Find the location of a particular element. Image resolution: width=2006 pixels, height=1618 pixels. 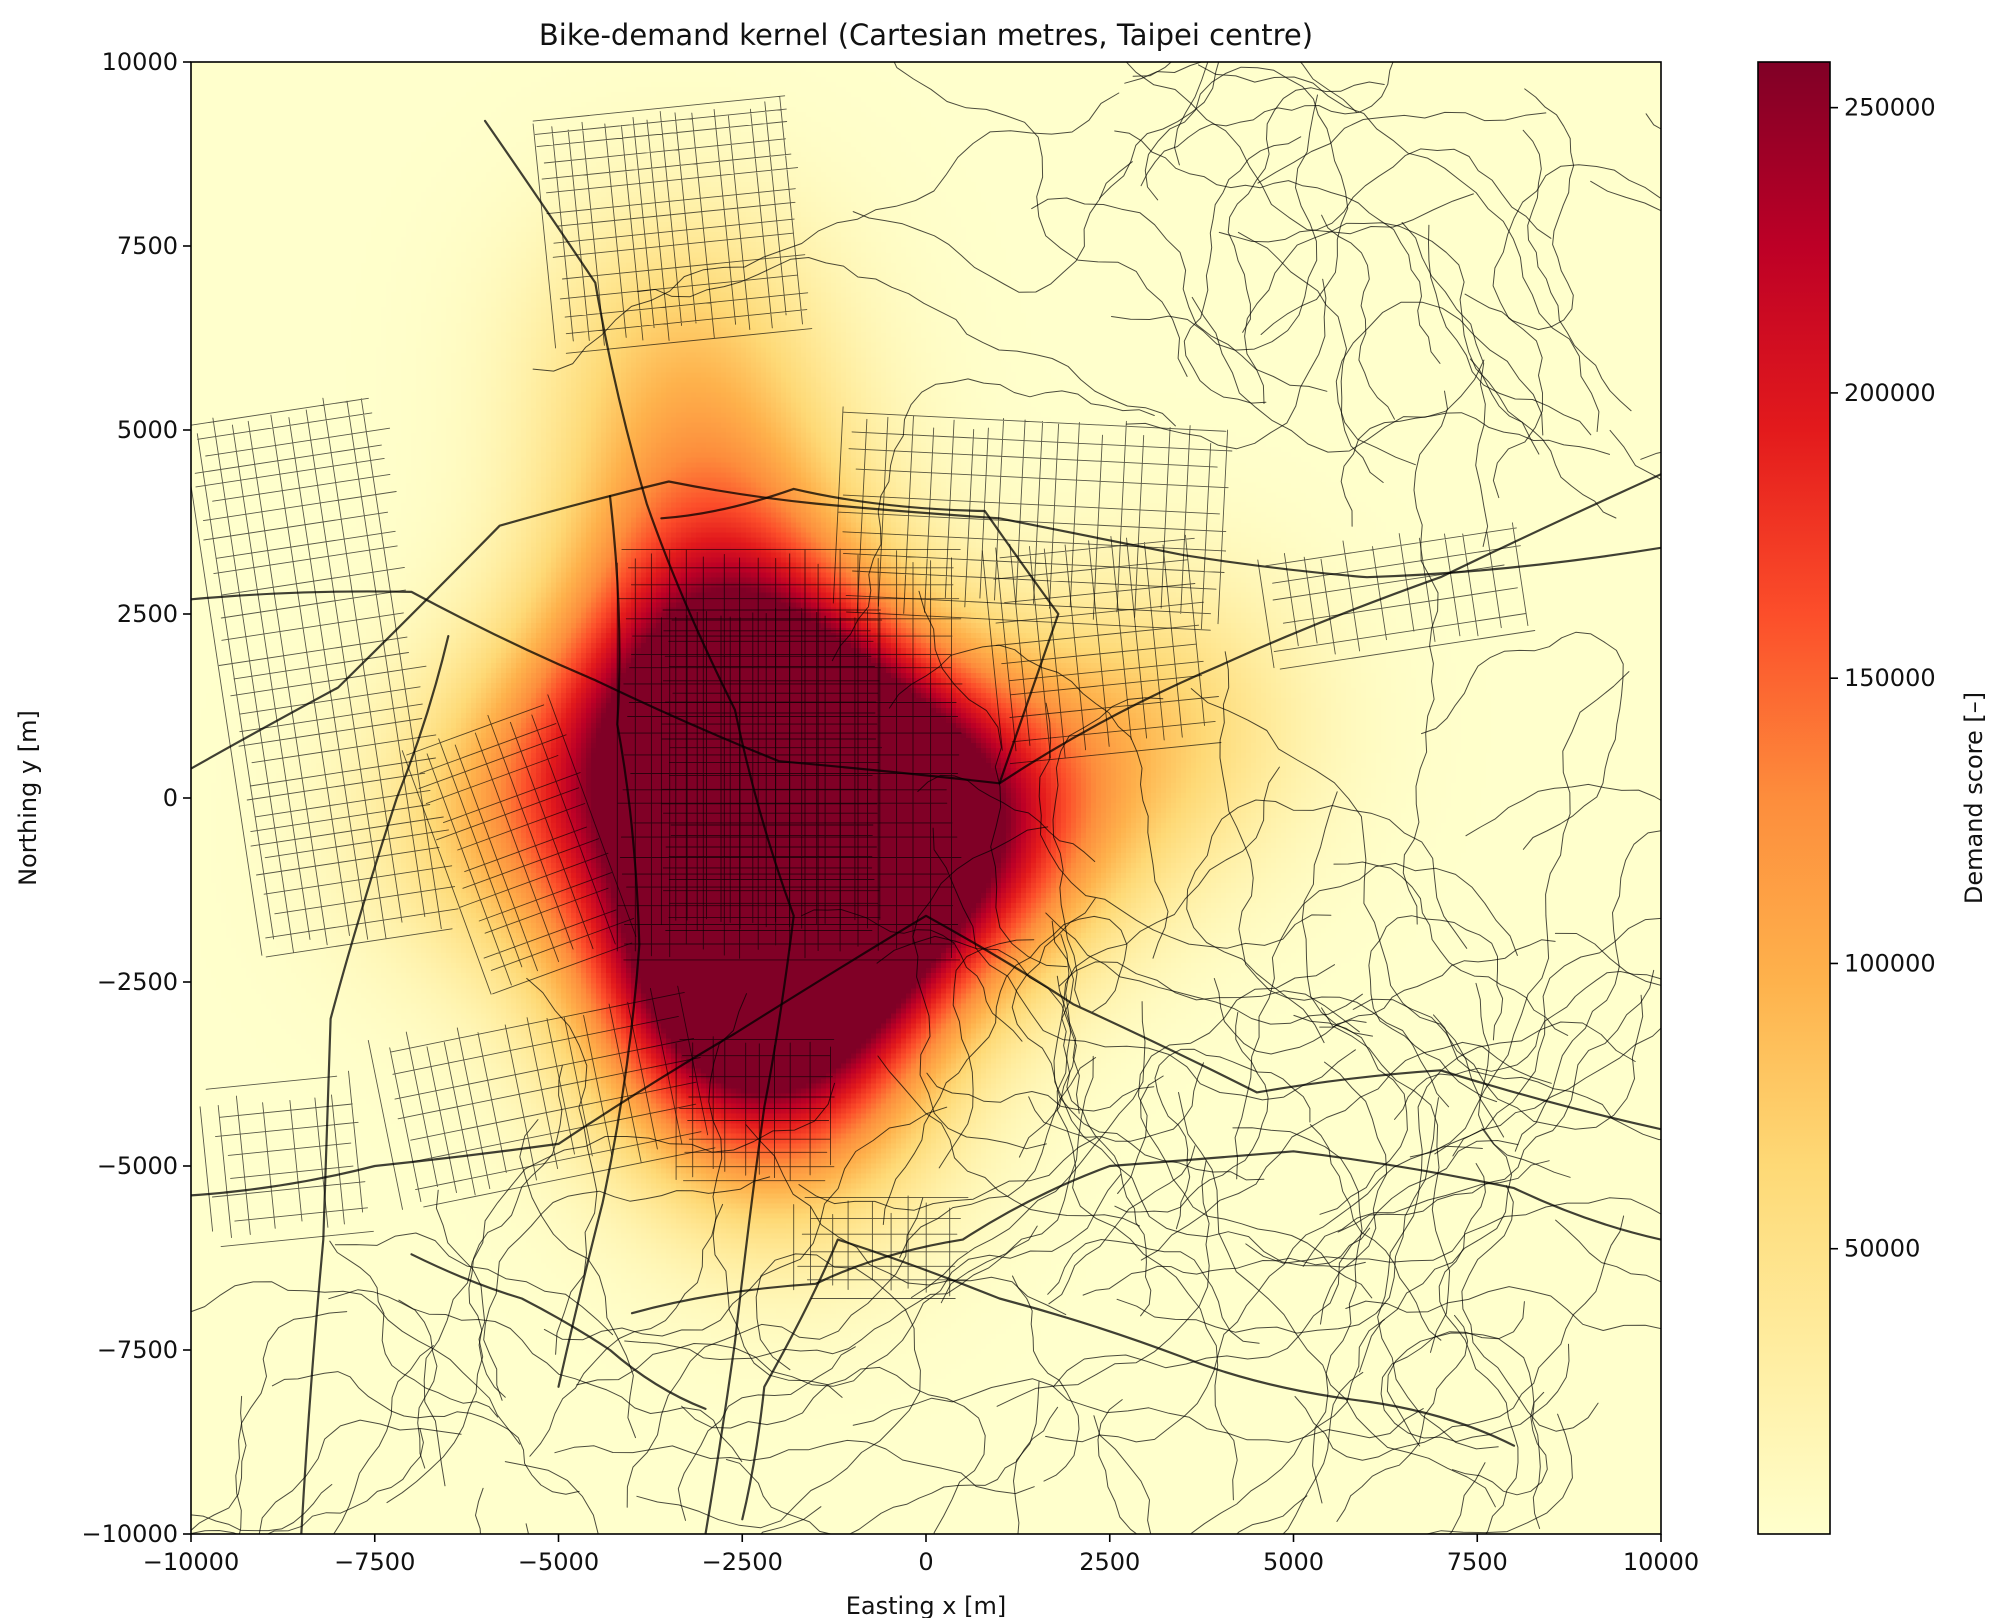

colorbar-tick-label: 150000 is located at coordinates (1890, 678).